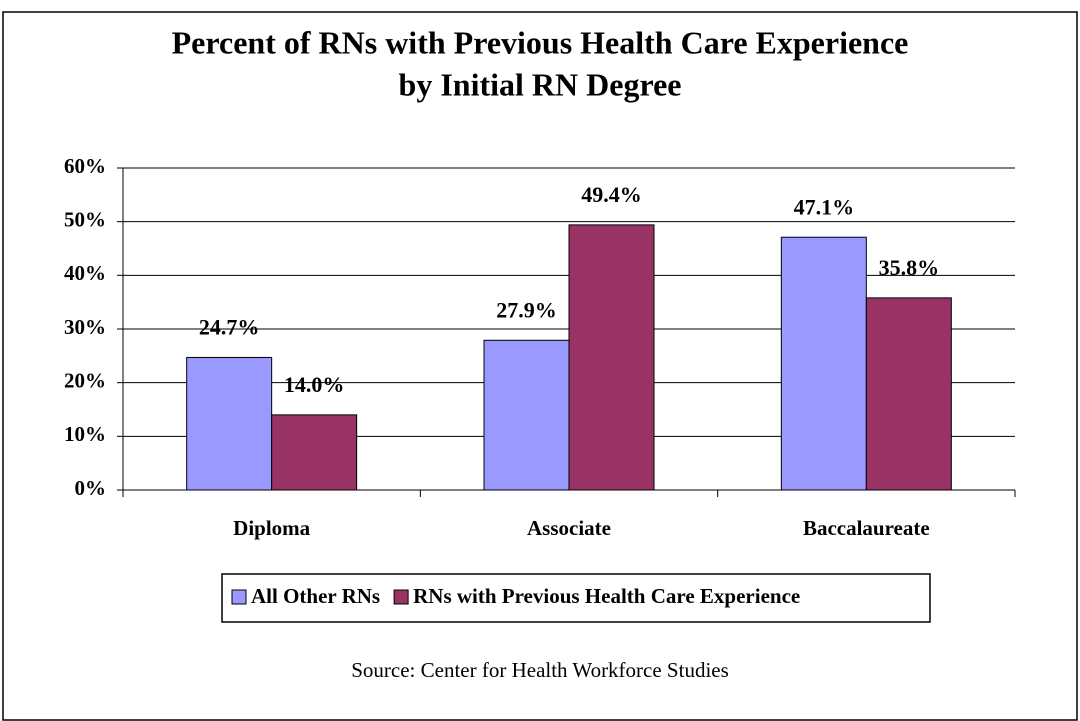  Describe the element at coordinates (606, 596) in the screenshot. I see `legend-label: RNs with Previous Health Care Experience` at that location.